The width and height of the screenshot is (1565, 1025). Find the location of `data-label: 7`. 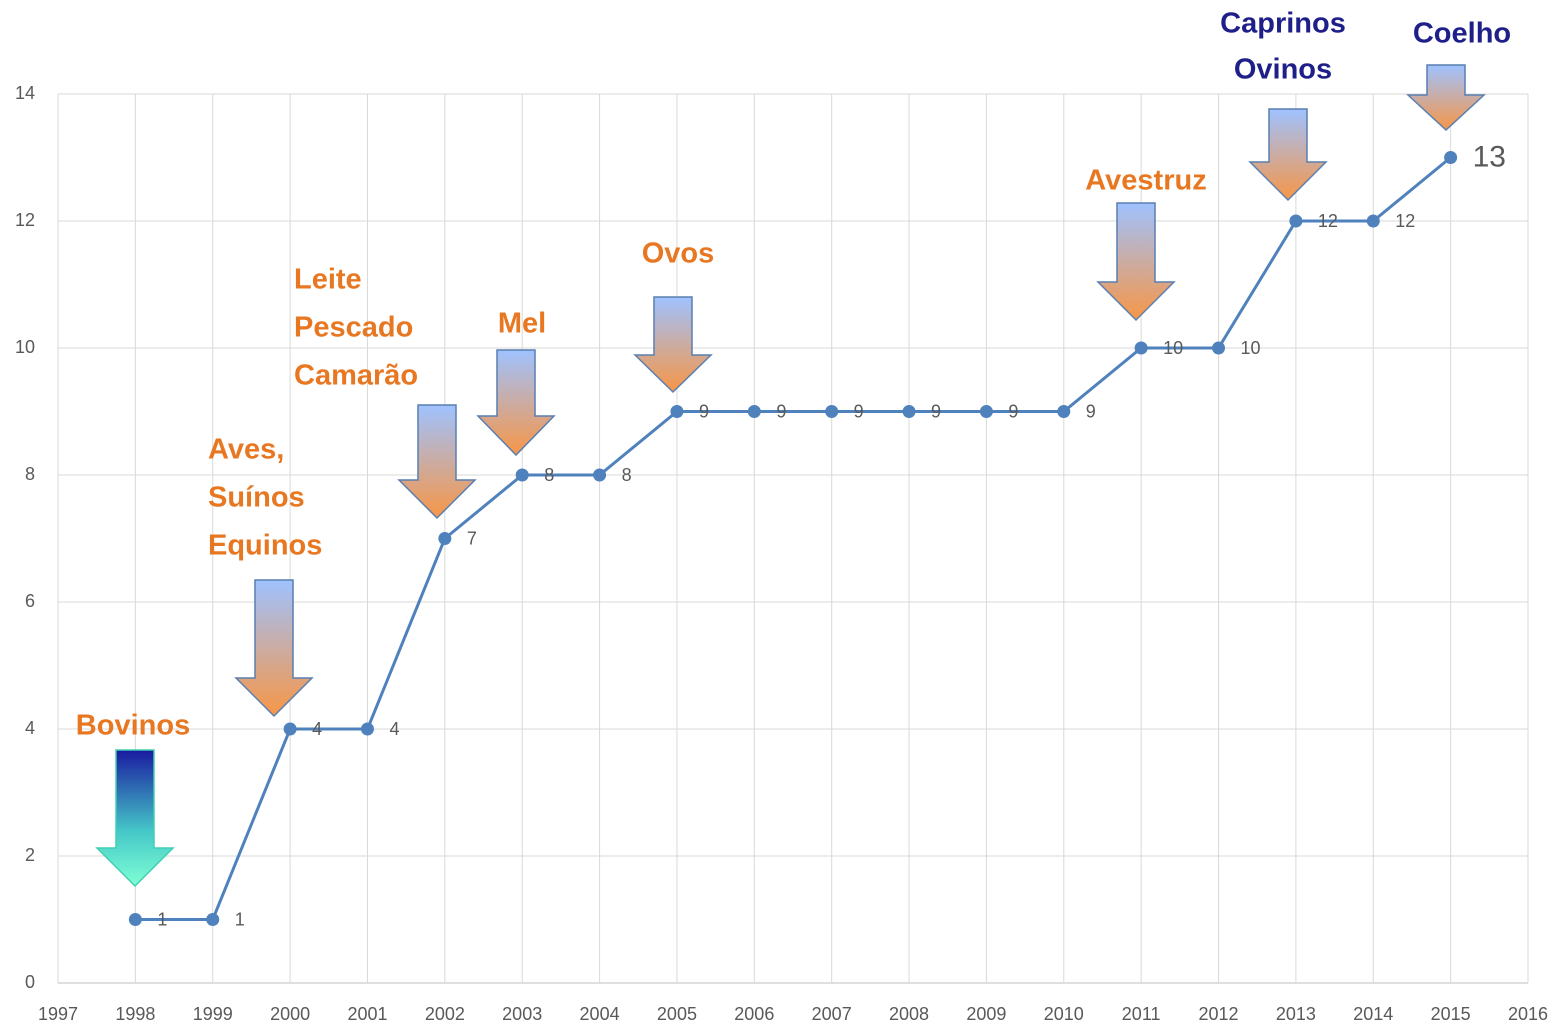

data-label: 7 is located at coordinates (472, 538).